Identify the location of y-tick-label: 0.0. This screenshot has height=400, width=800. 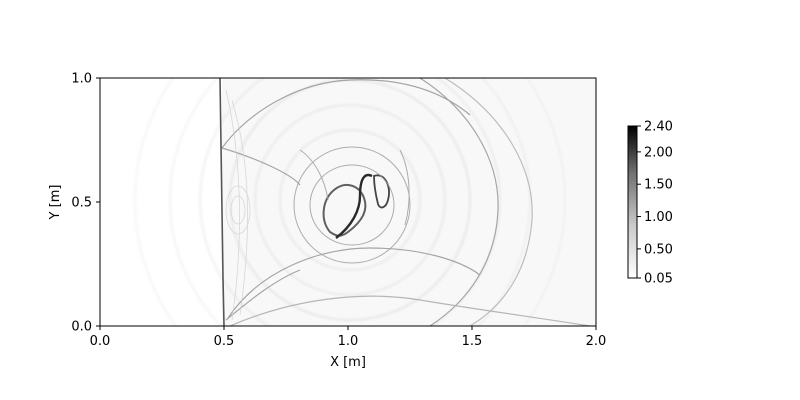
(81, 327).